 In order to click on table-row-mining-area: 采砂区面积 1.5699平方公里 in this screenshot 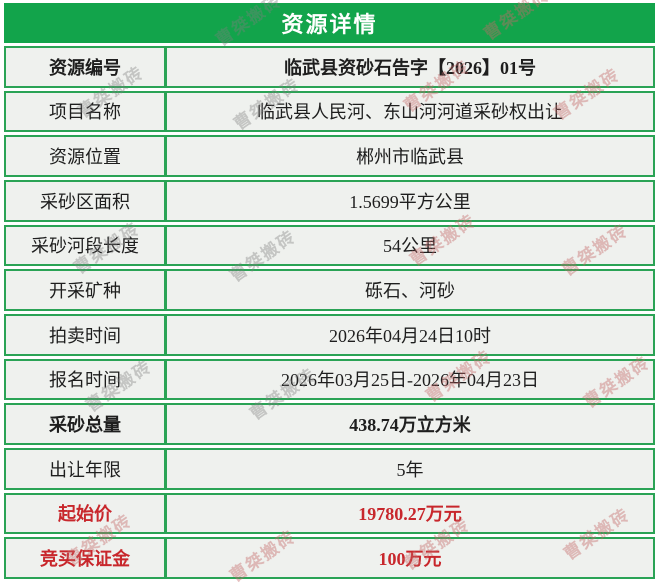, I will do `click(329, 200)`.